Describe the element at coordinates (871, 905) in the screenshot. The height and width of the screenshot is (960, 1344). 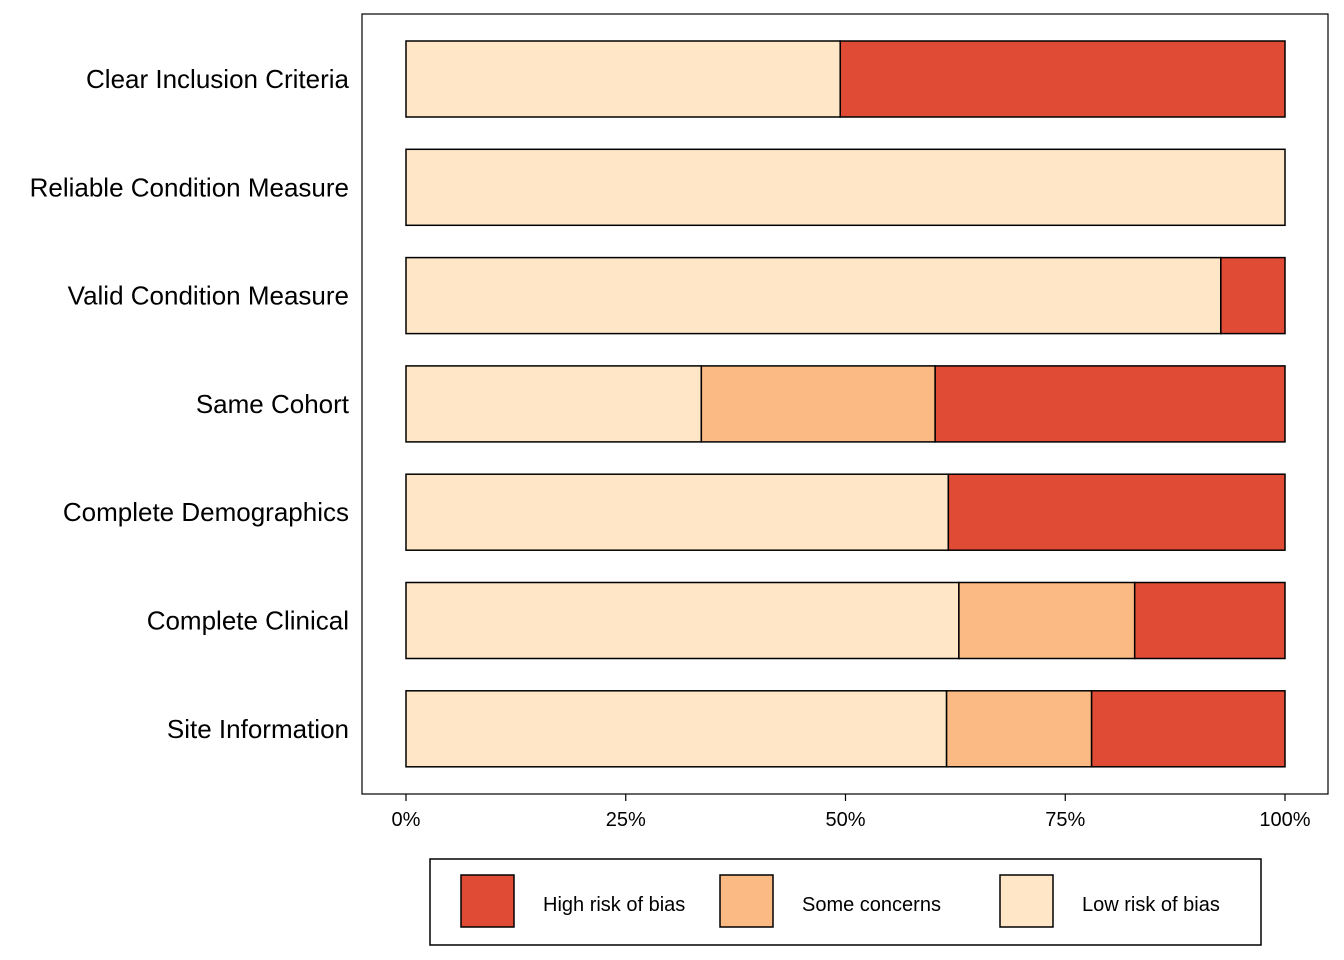
I see `legend-label: Some concerns` at that location.